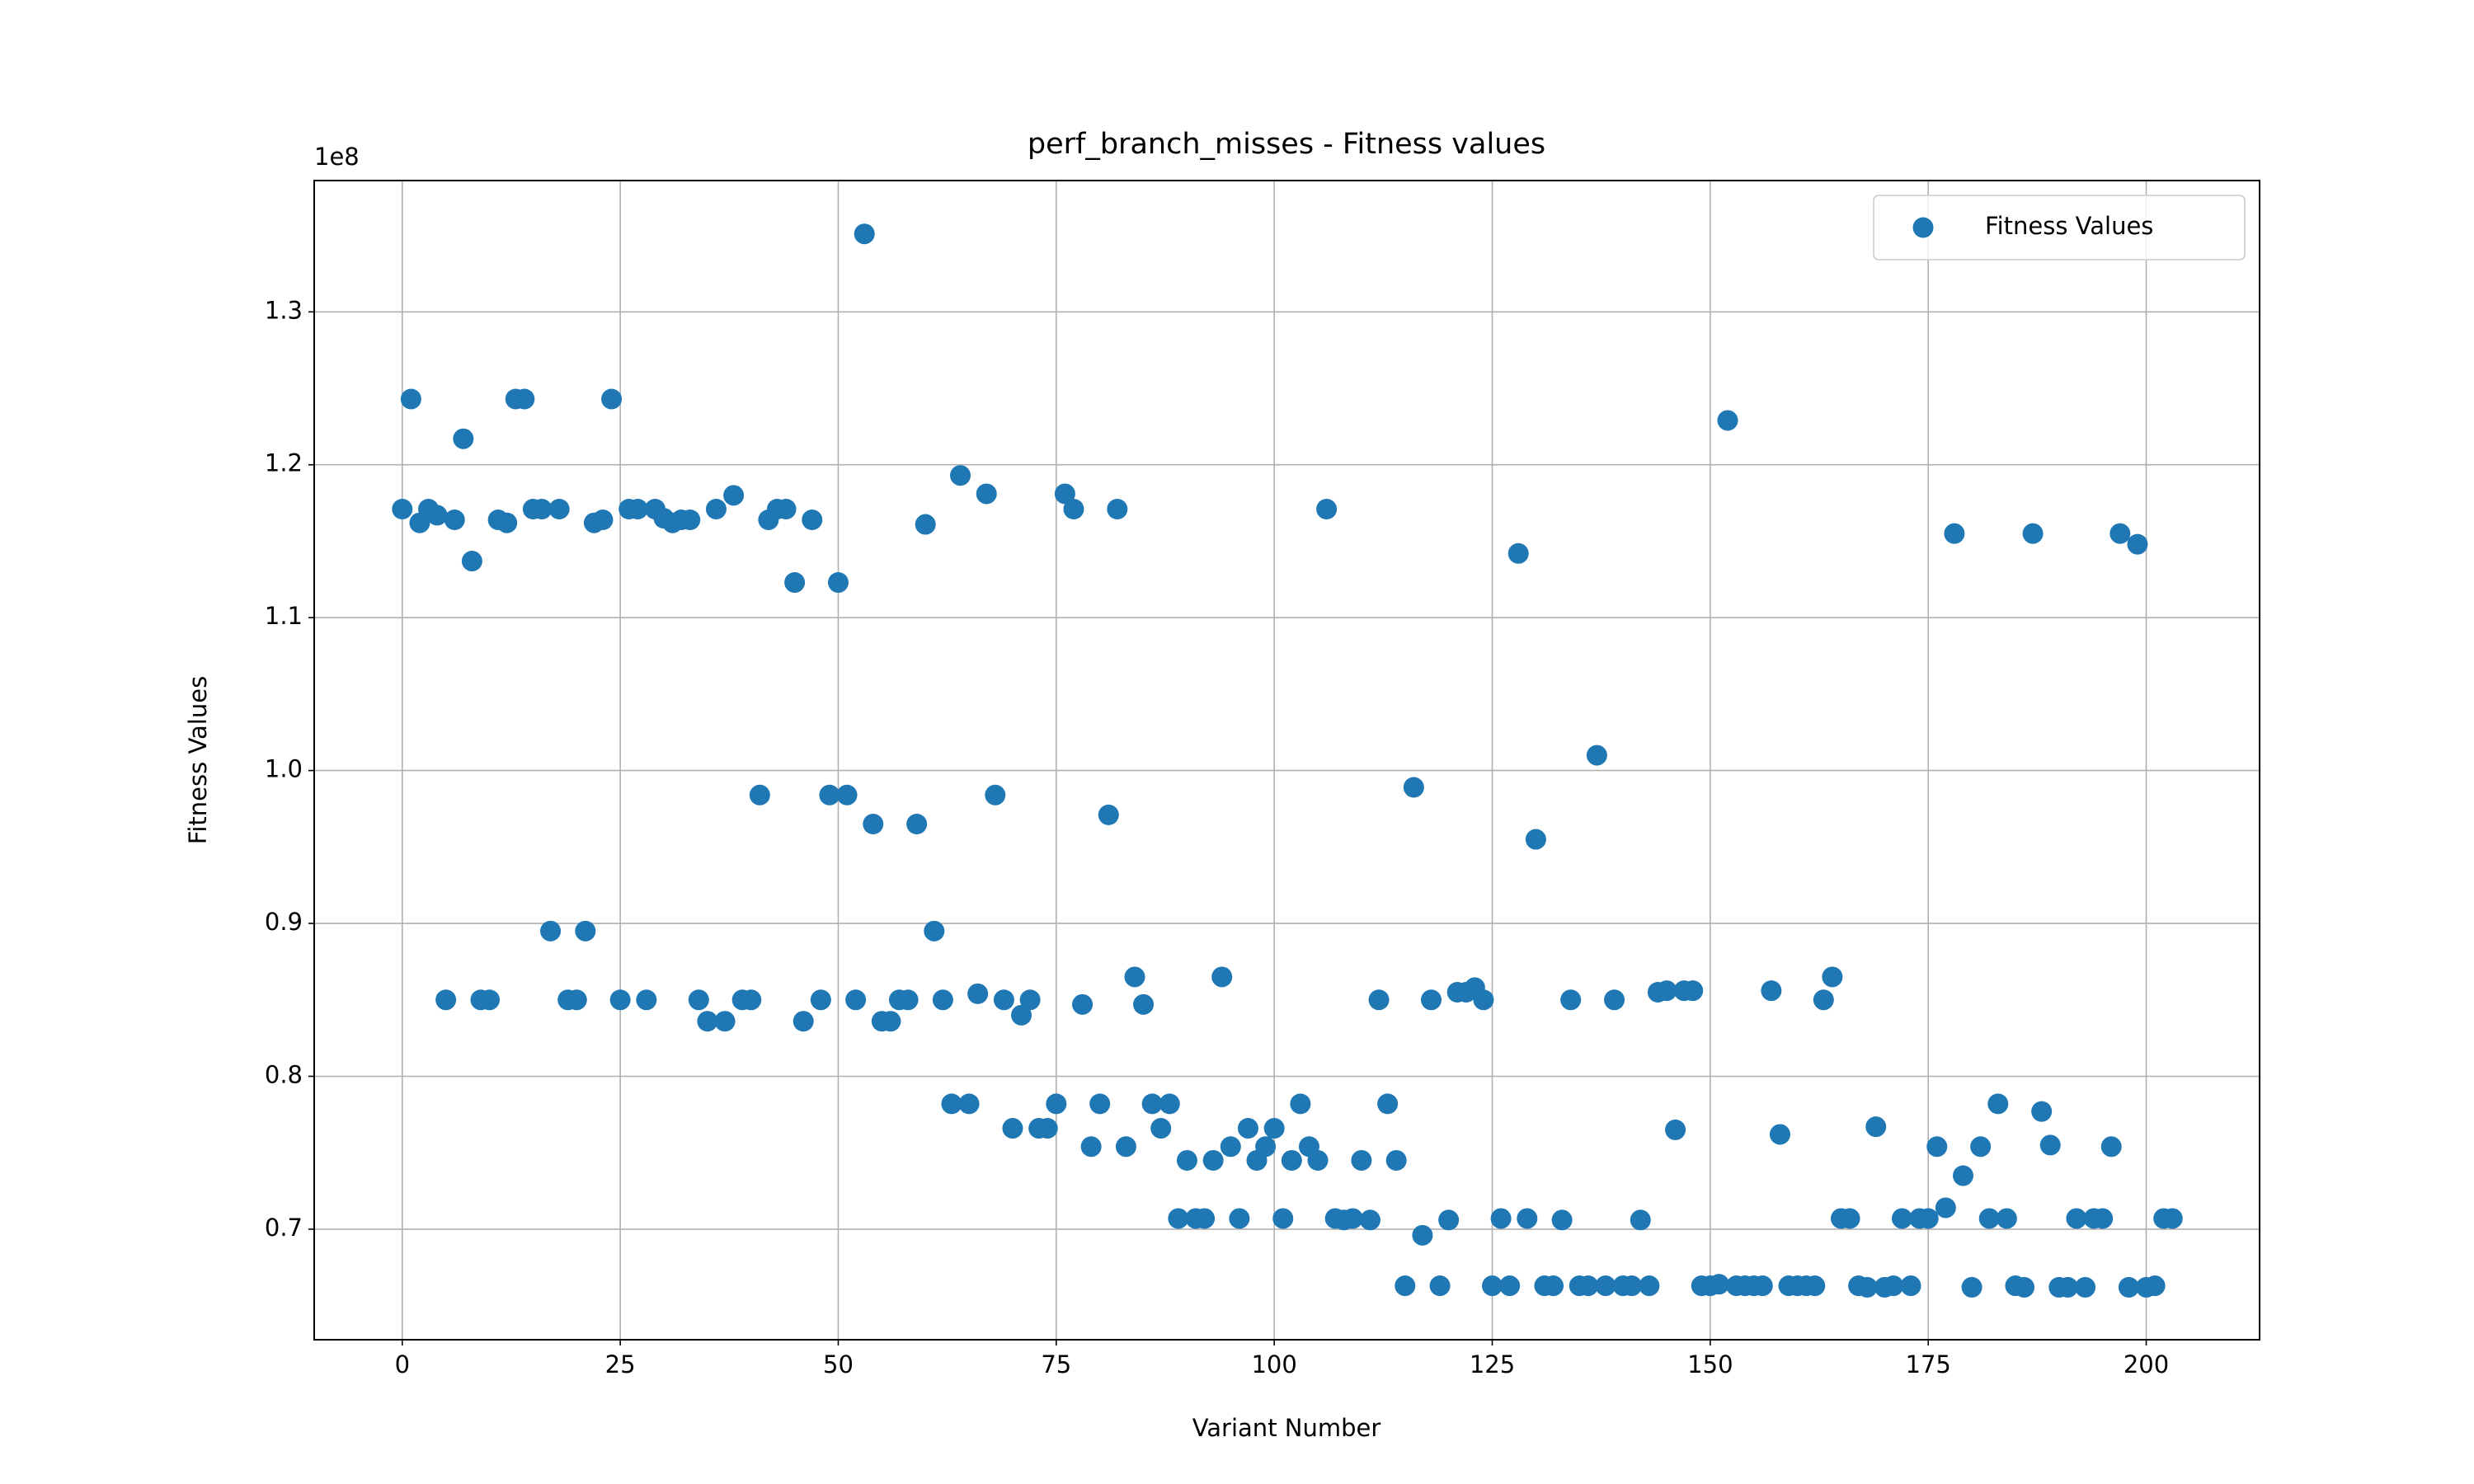 Image resolution: width=2474 pixels, height=1484 pixels. I want to click on y-tick-label: 0.8, so click(284, 1074).